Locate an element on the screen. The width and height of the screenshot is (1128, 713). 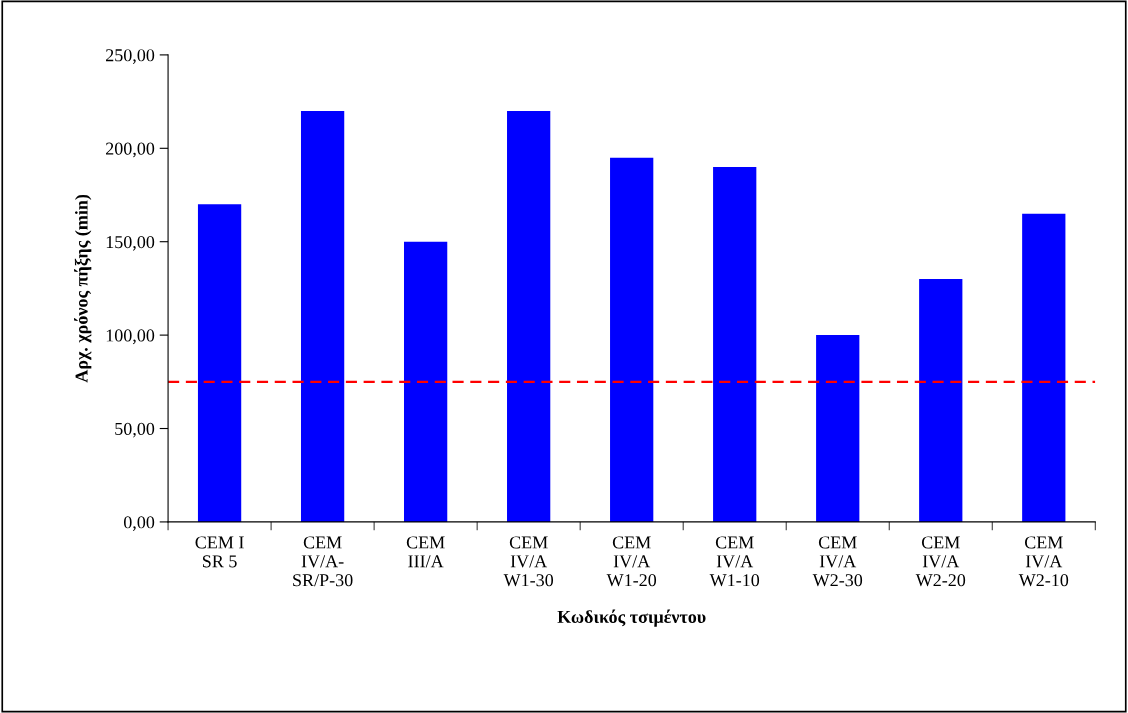
x-tick-label: CEM IV/A W2-10 is located at coordinates (1043, 561).